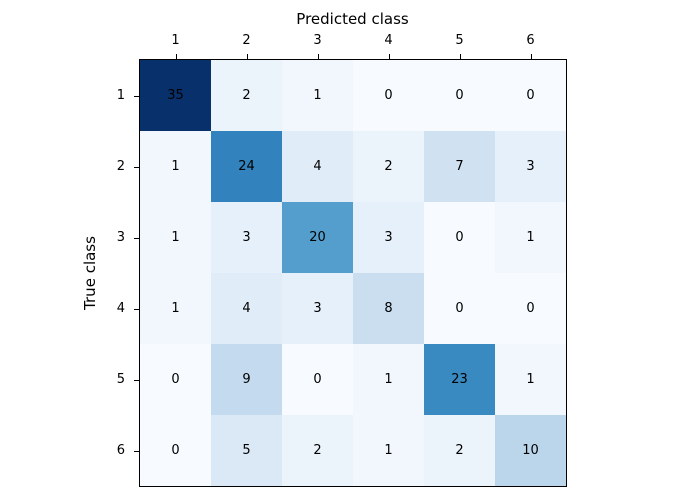 The height and width of the screenshot is (500, 700). What do you see at coordinates (459, 40) in the screenshot?
I see `x-tick-label-5: 5` at bounding box center [459, 40].